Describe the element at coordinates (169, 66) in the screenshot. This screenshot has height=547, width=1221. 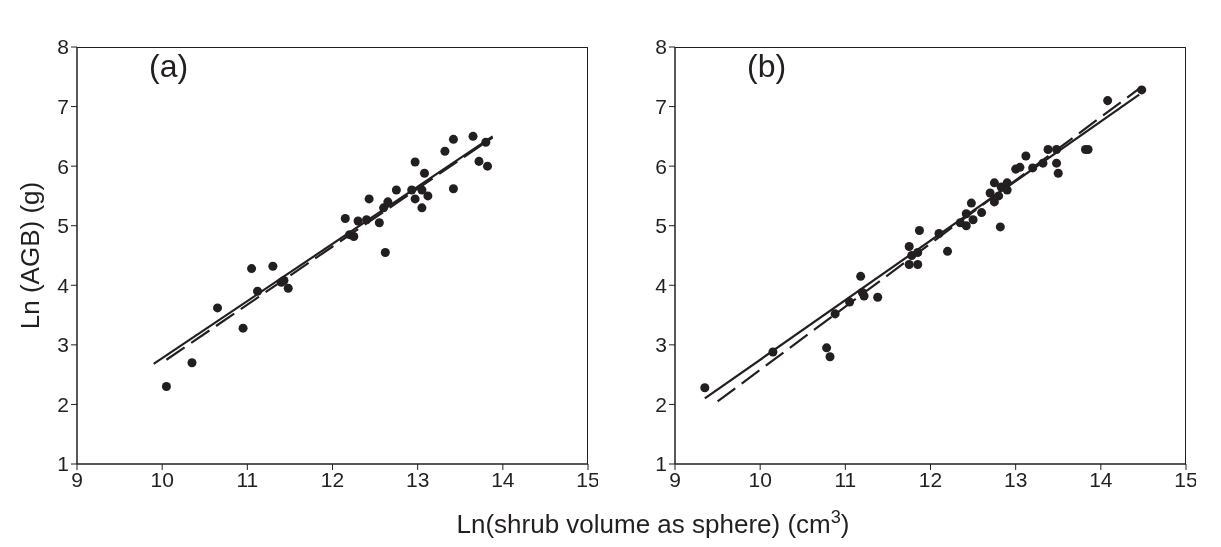
I see `chart-title: (a)` at that location.